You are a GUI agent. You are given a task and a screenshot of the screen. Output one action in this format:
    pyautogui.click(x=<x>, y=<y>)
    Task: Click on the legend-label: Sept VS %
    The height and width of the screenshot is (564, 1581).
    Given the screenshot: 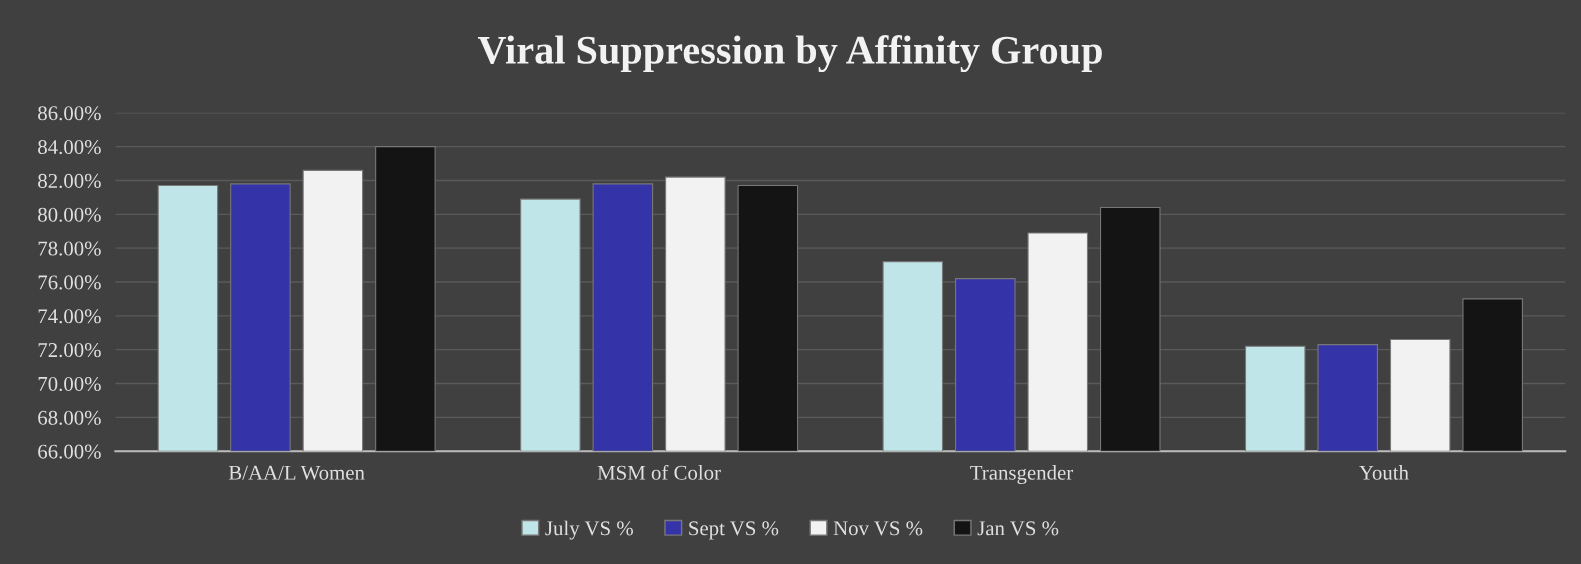 What is the action you would take?
    pyautogui.click(x=734, y=530)
    